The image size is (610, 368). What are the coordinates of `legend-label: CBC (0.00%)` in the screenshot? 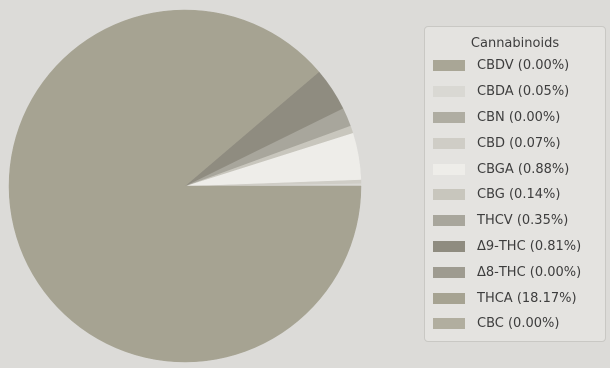 It's located at (518, 324).